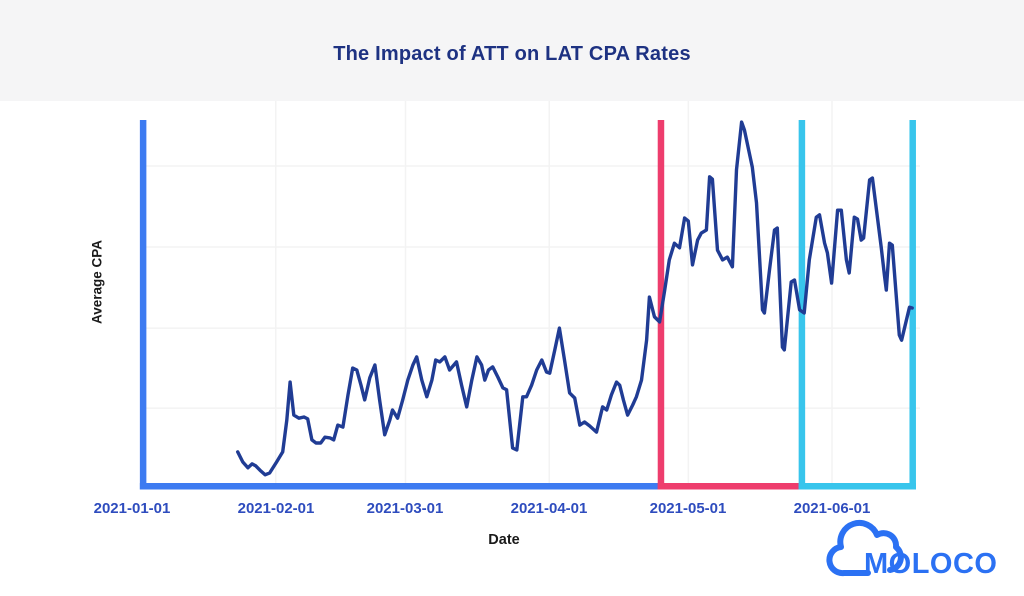 The height and width of the screenshot is (596, 1024). Describe the element at coordinates (729, 486) in the screenshot. I see `pink-period-box-bottom` at that location.